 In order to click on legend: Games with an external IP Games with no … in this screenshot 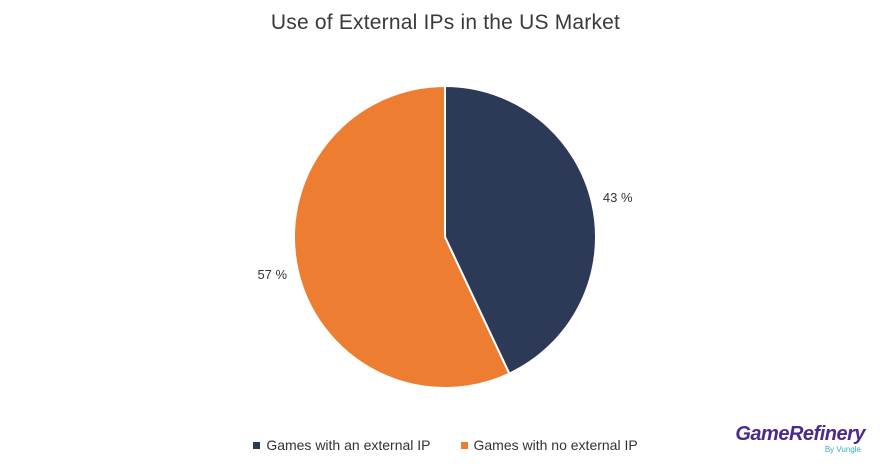, I will do `click(445, 445)`.